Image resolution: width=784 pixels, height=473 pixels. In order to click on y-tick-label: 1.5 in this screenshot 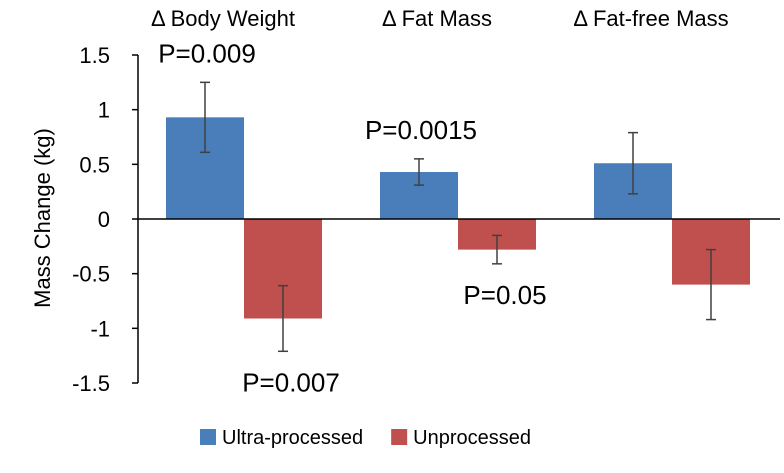, I will do `click(94, 55)`.